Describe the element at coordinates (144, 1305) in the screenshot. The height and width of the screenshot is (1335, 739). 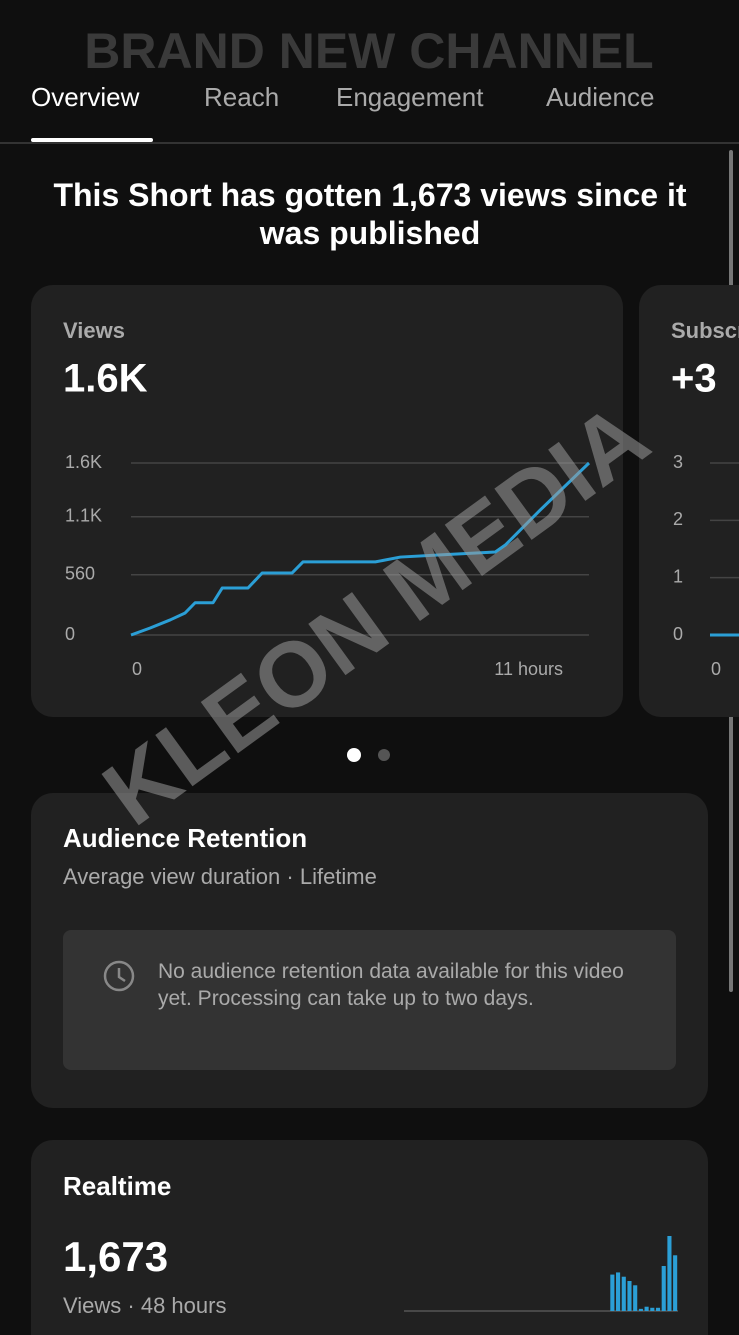
I see `card-subtitle: Views · 48 hours` at that location.